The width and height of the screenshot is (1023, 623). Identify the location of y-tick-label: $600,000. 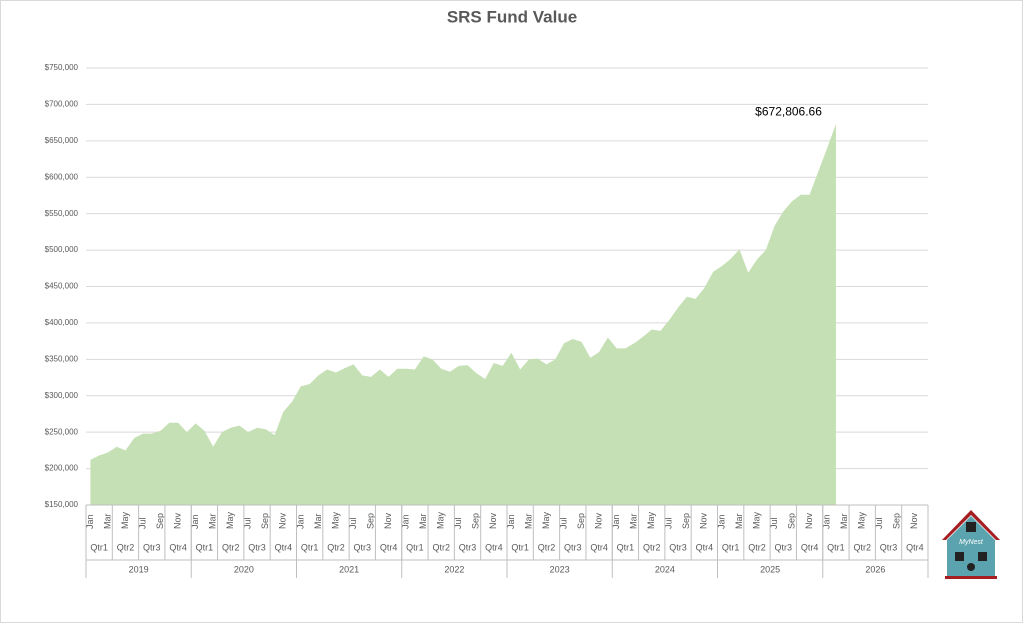
(62, 176).